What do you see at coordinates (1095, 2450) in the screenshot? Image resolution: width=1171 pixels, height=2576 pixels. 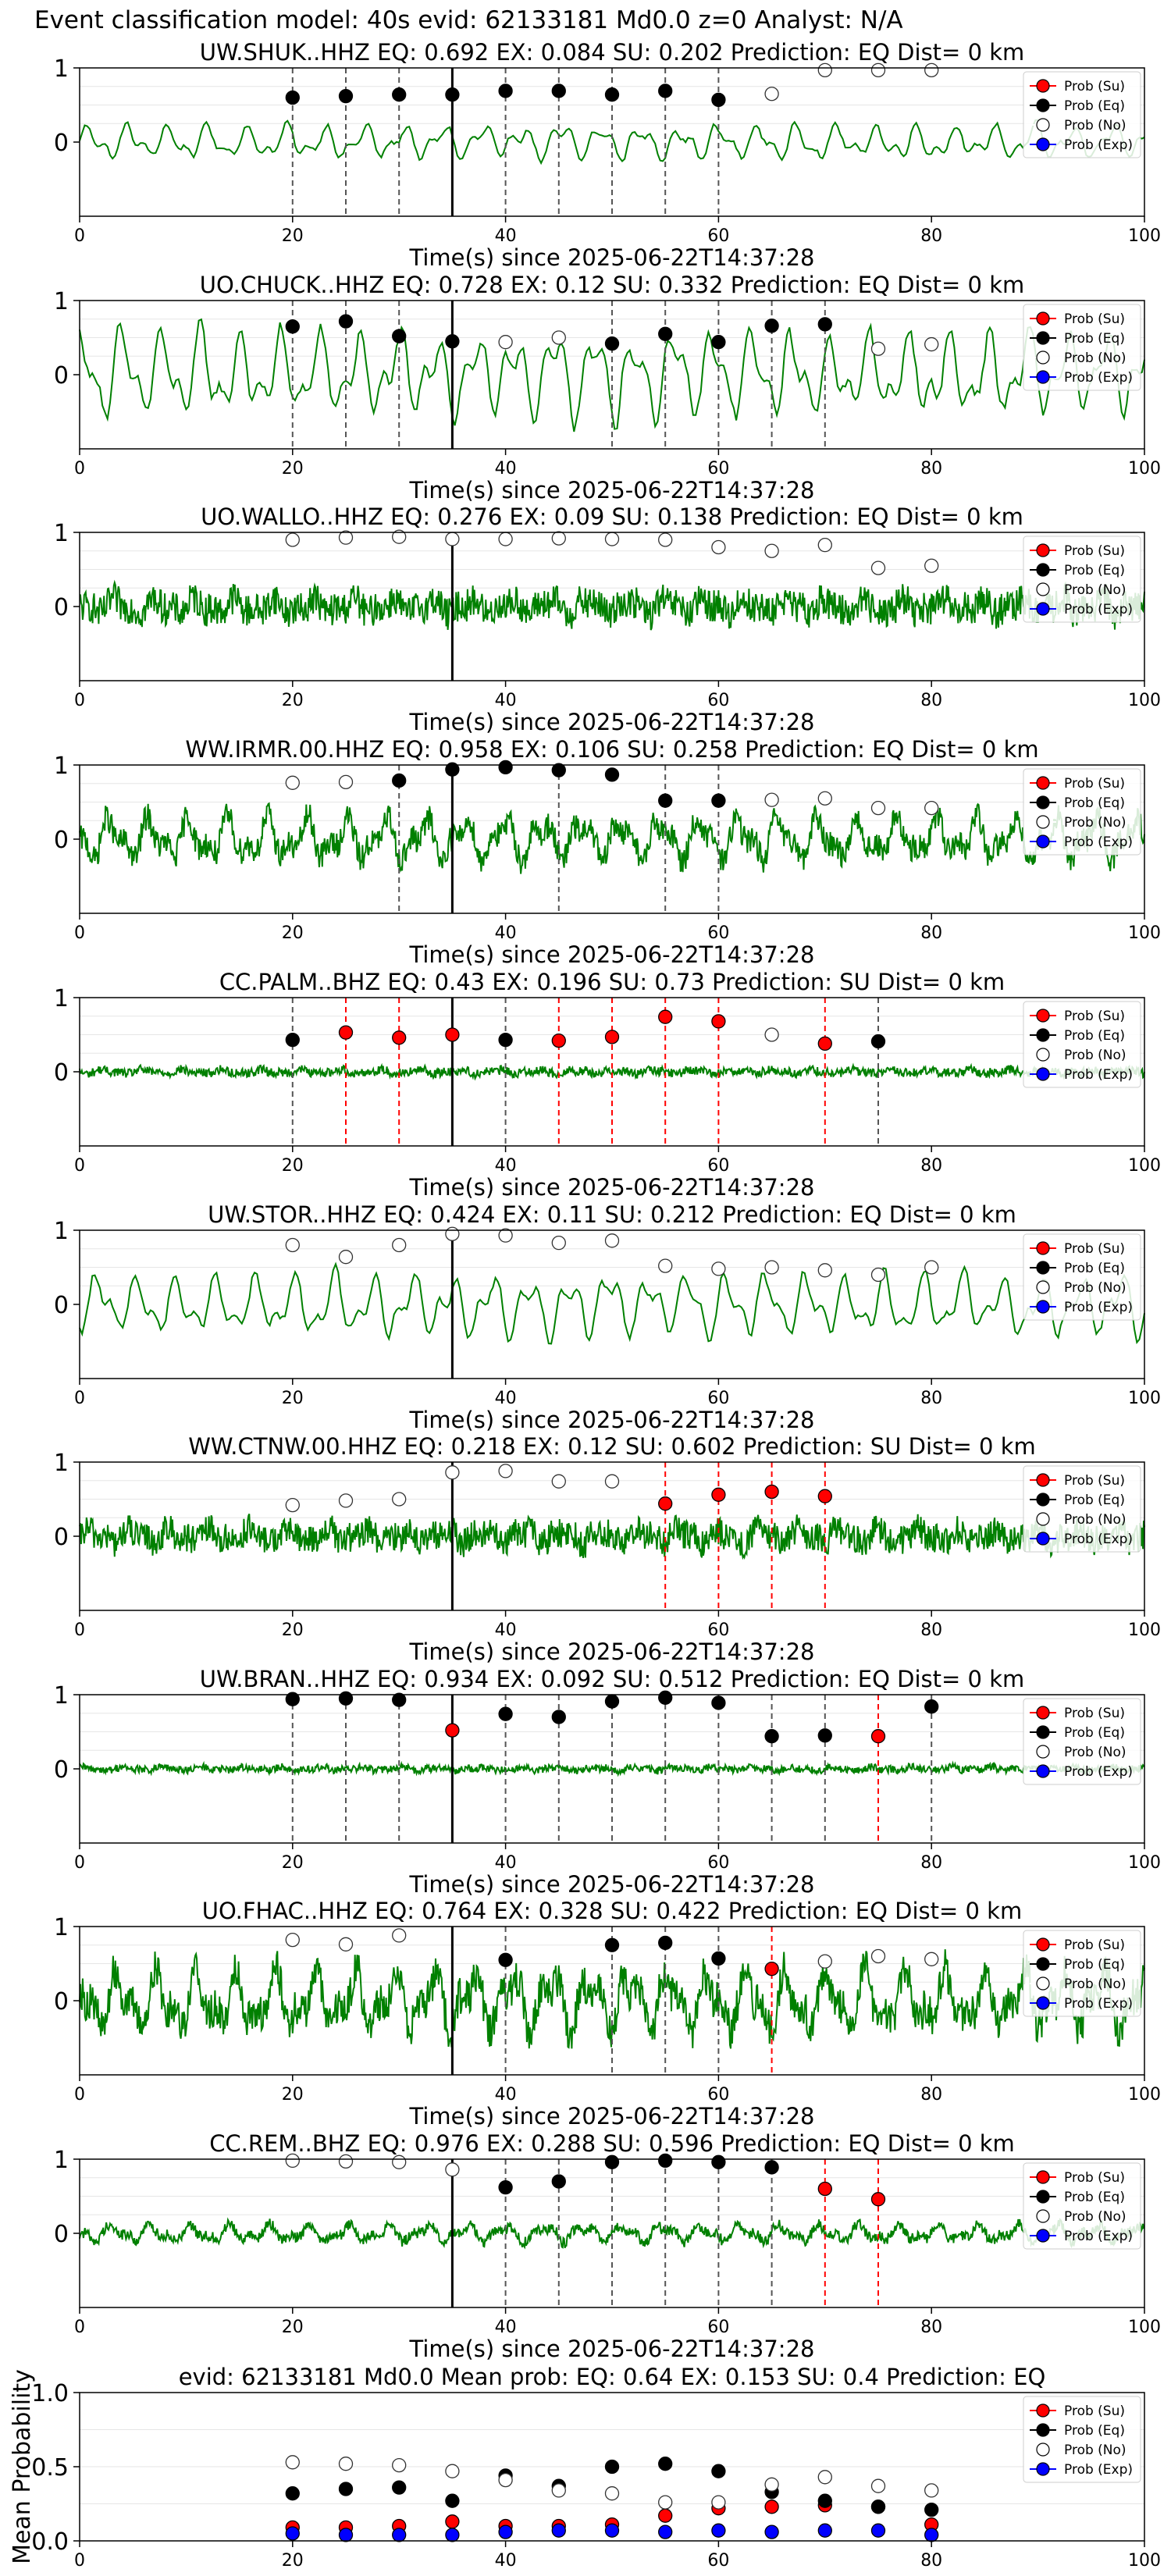 I see `legend-label: Prob (No)` at bounding box center [1095, 2450].